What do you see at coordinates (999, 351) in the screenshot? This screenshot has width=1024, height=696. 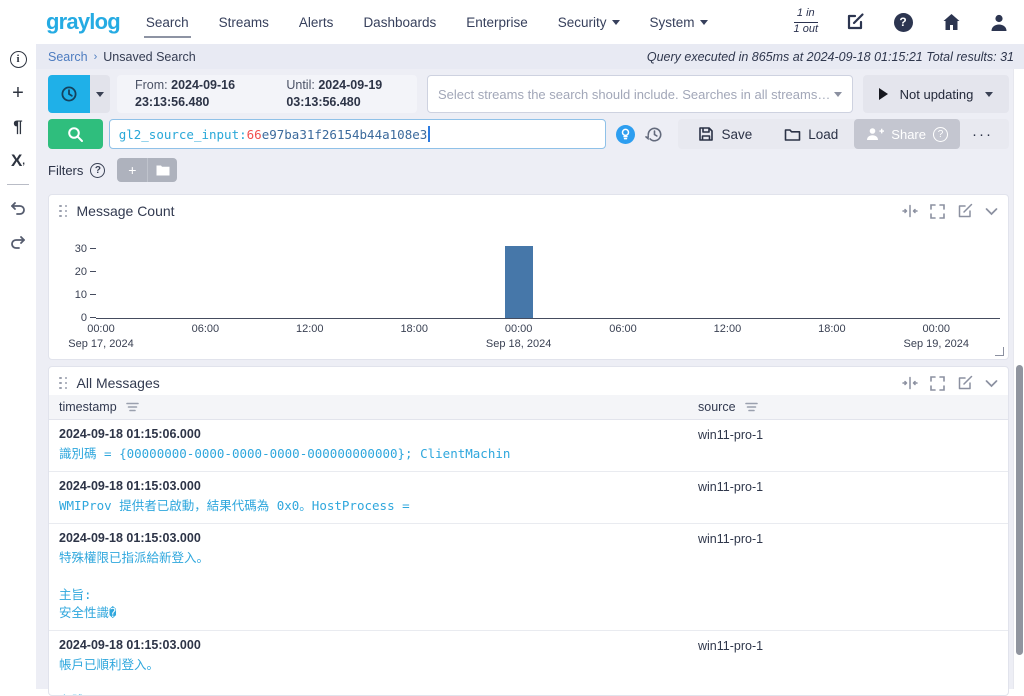 I see `widget-resize-handle` at bounding box center [999, 351].